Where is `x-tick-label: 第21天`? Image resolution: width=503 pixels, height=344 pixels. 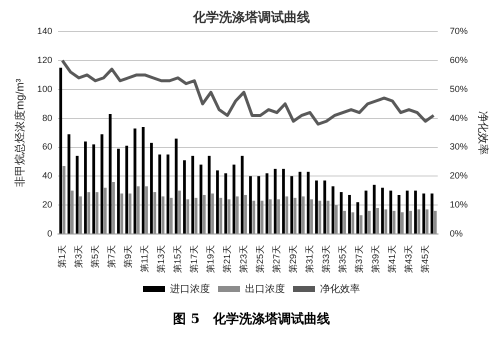 x-tick-label: 第21天 is located at coordinates (227, 259).